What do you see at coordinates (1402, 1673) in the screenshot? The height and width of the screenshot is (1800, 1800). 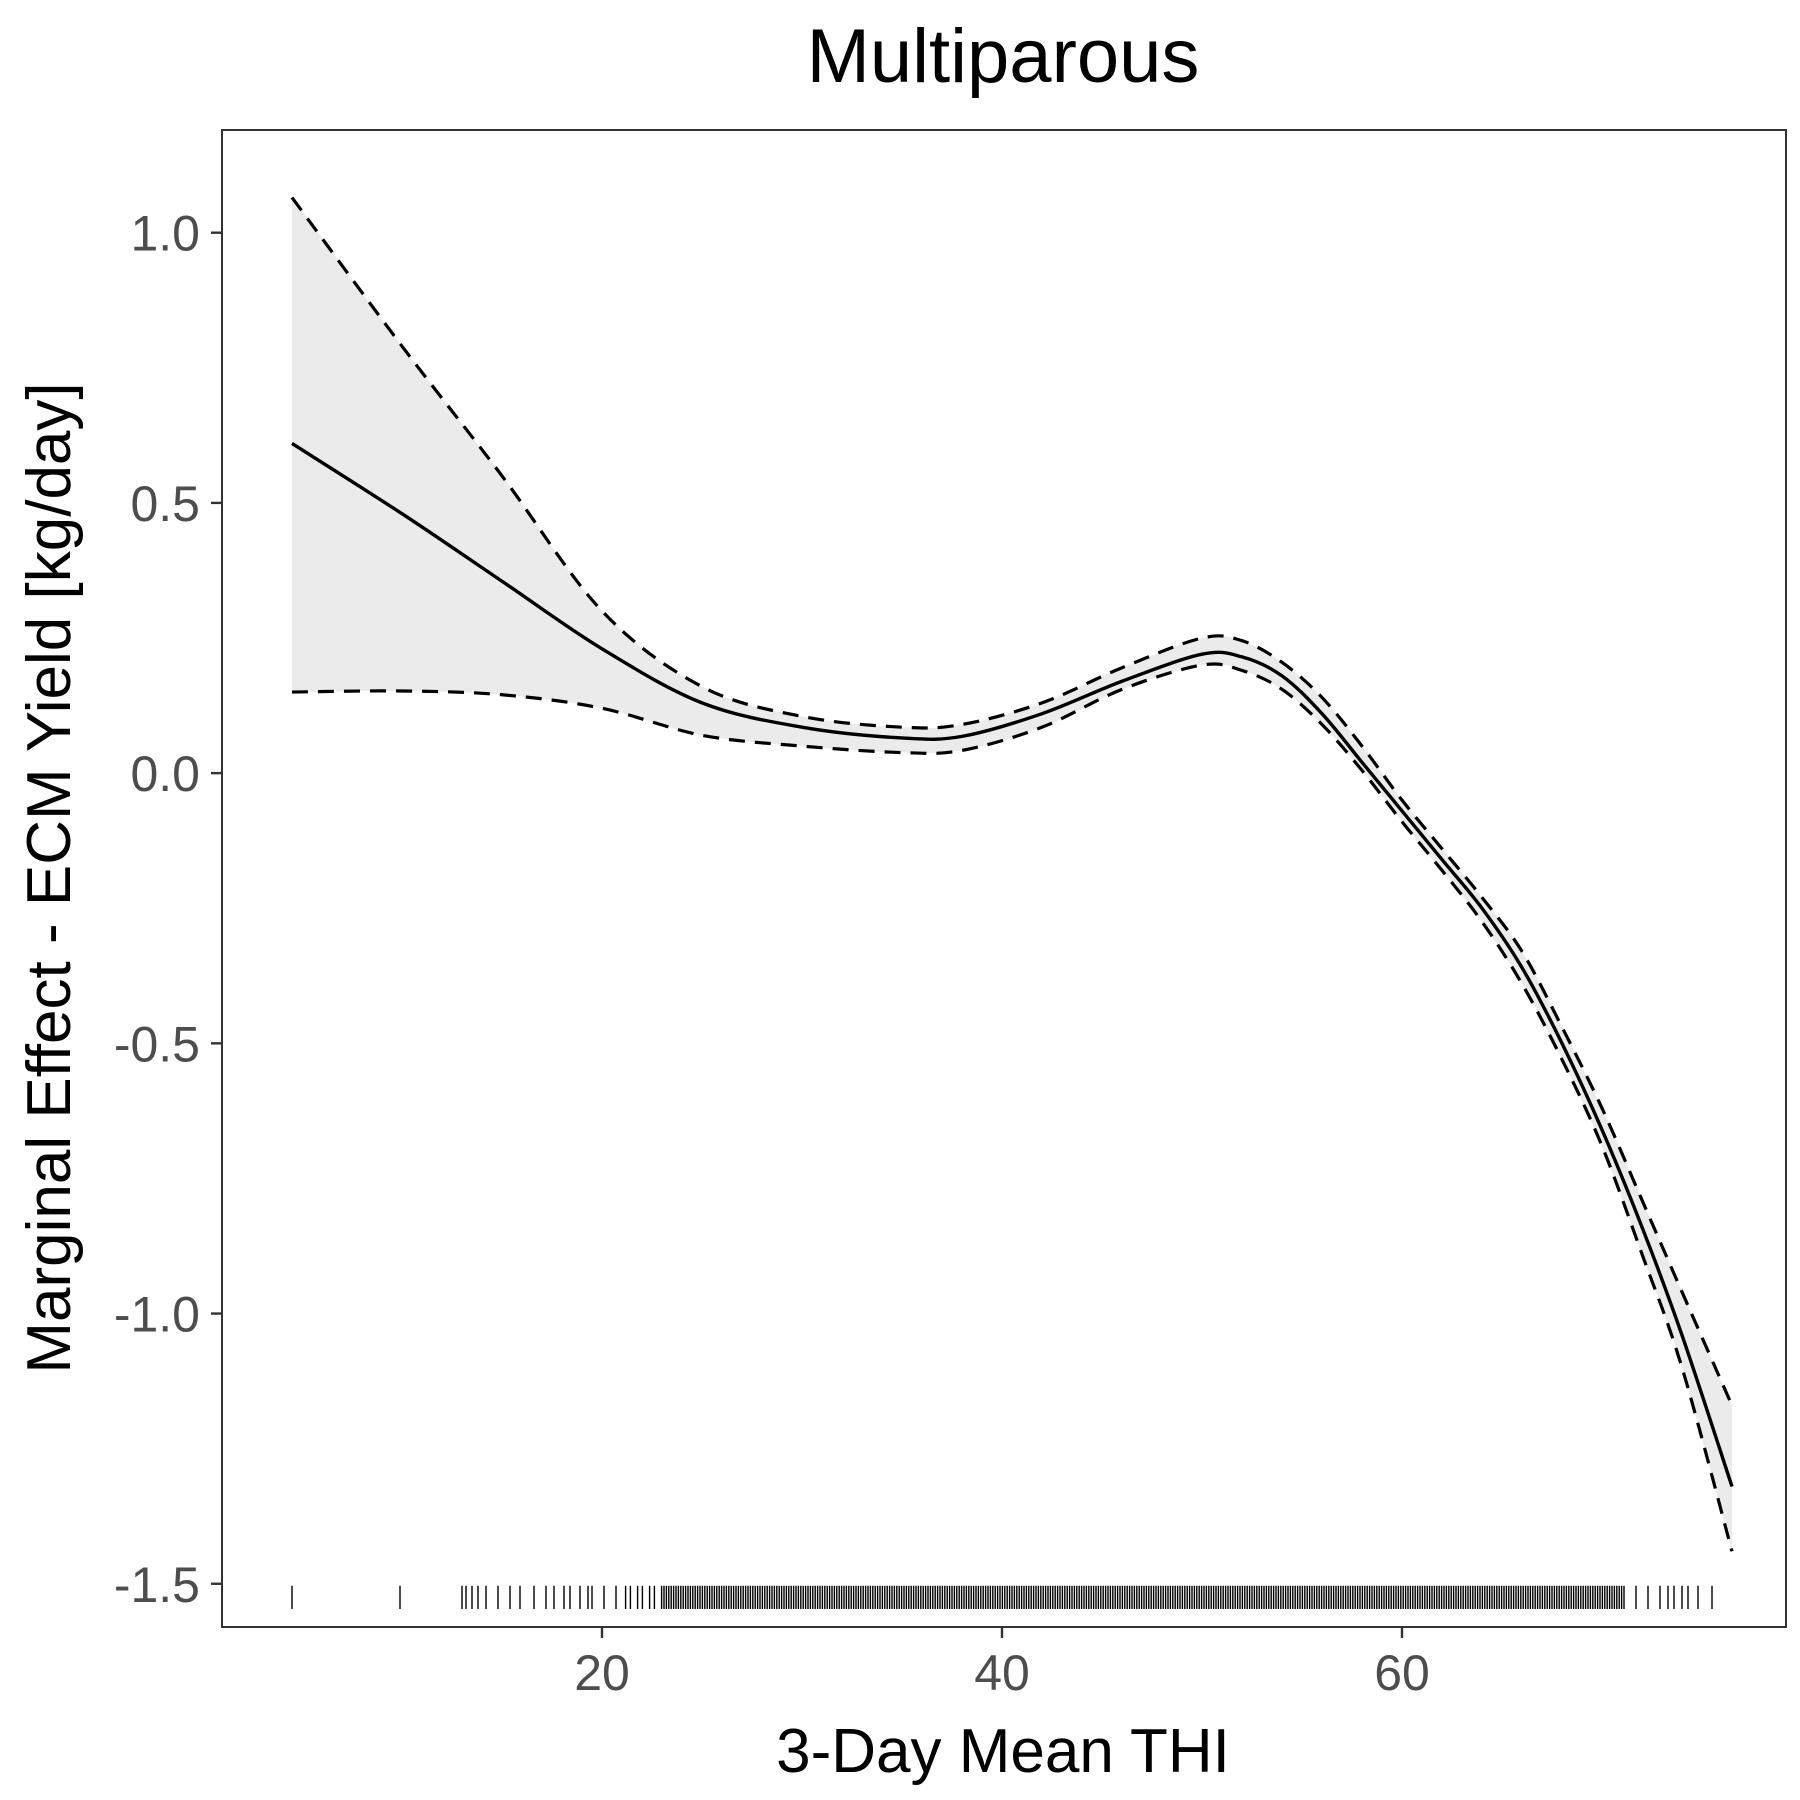 I see `x-tick-label: 60` at bounding box center [1402, 1673].